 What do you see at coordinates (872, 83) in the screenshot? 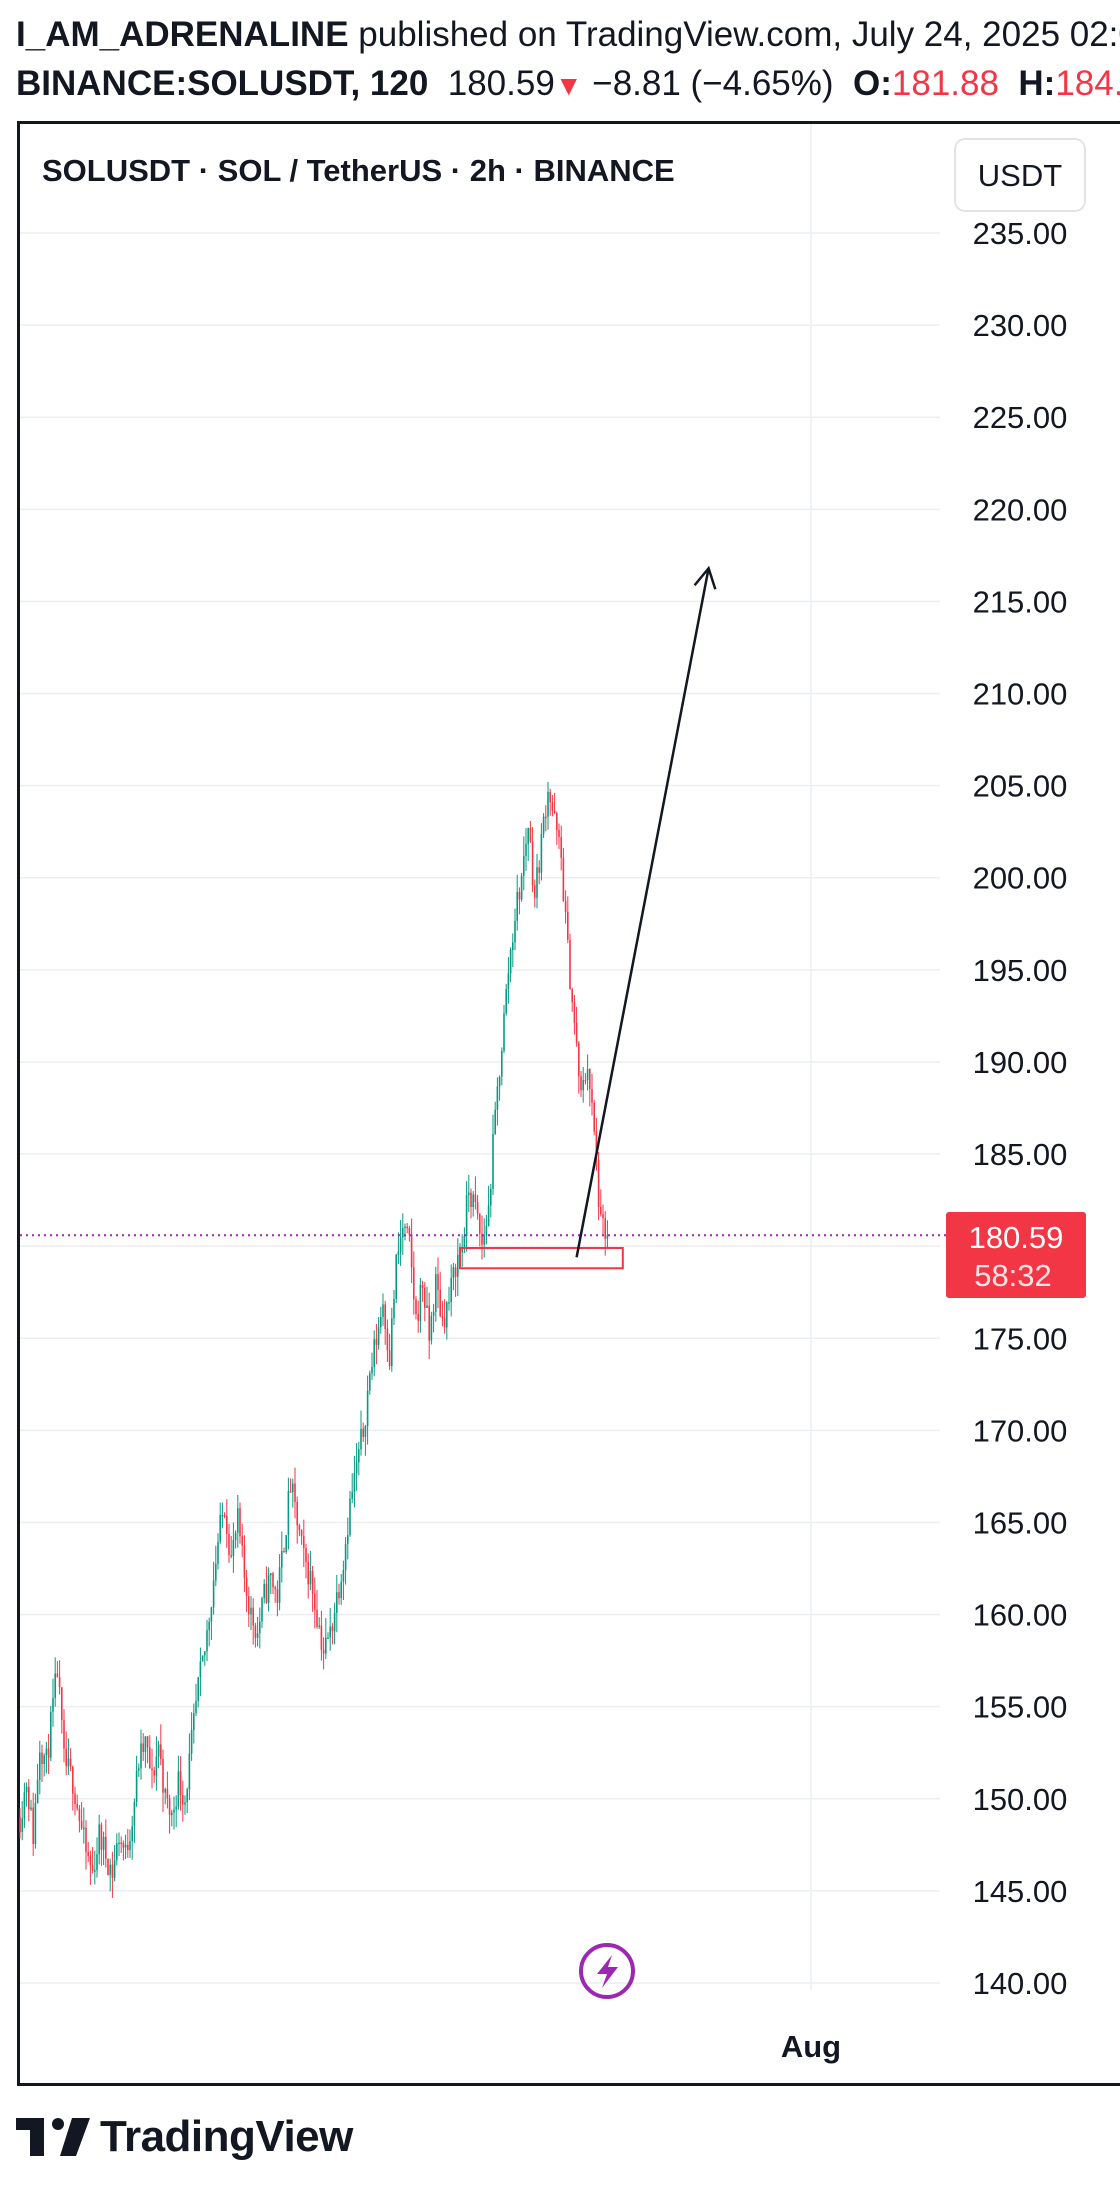
I see `open-label: O:` at bounding box center [872, 83].